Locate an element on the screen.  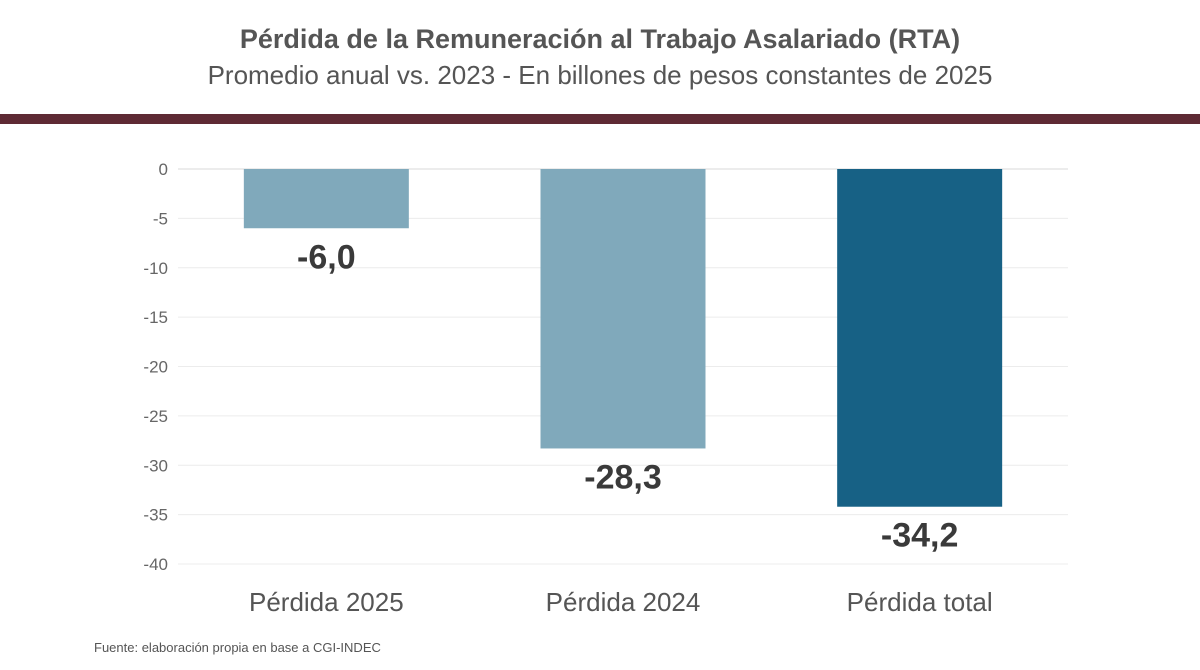
y-tick-label: 0 is located at coordinates (163, 169).